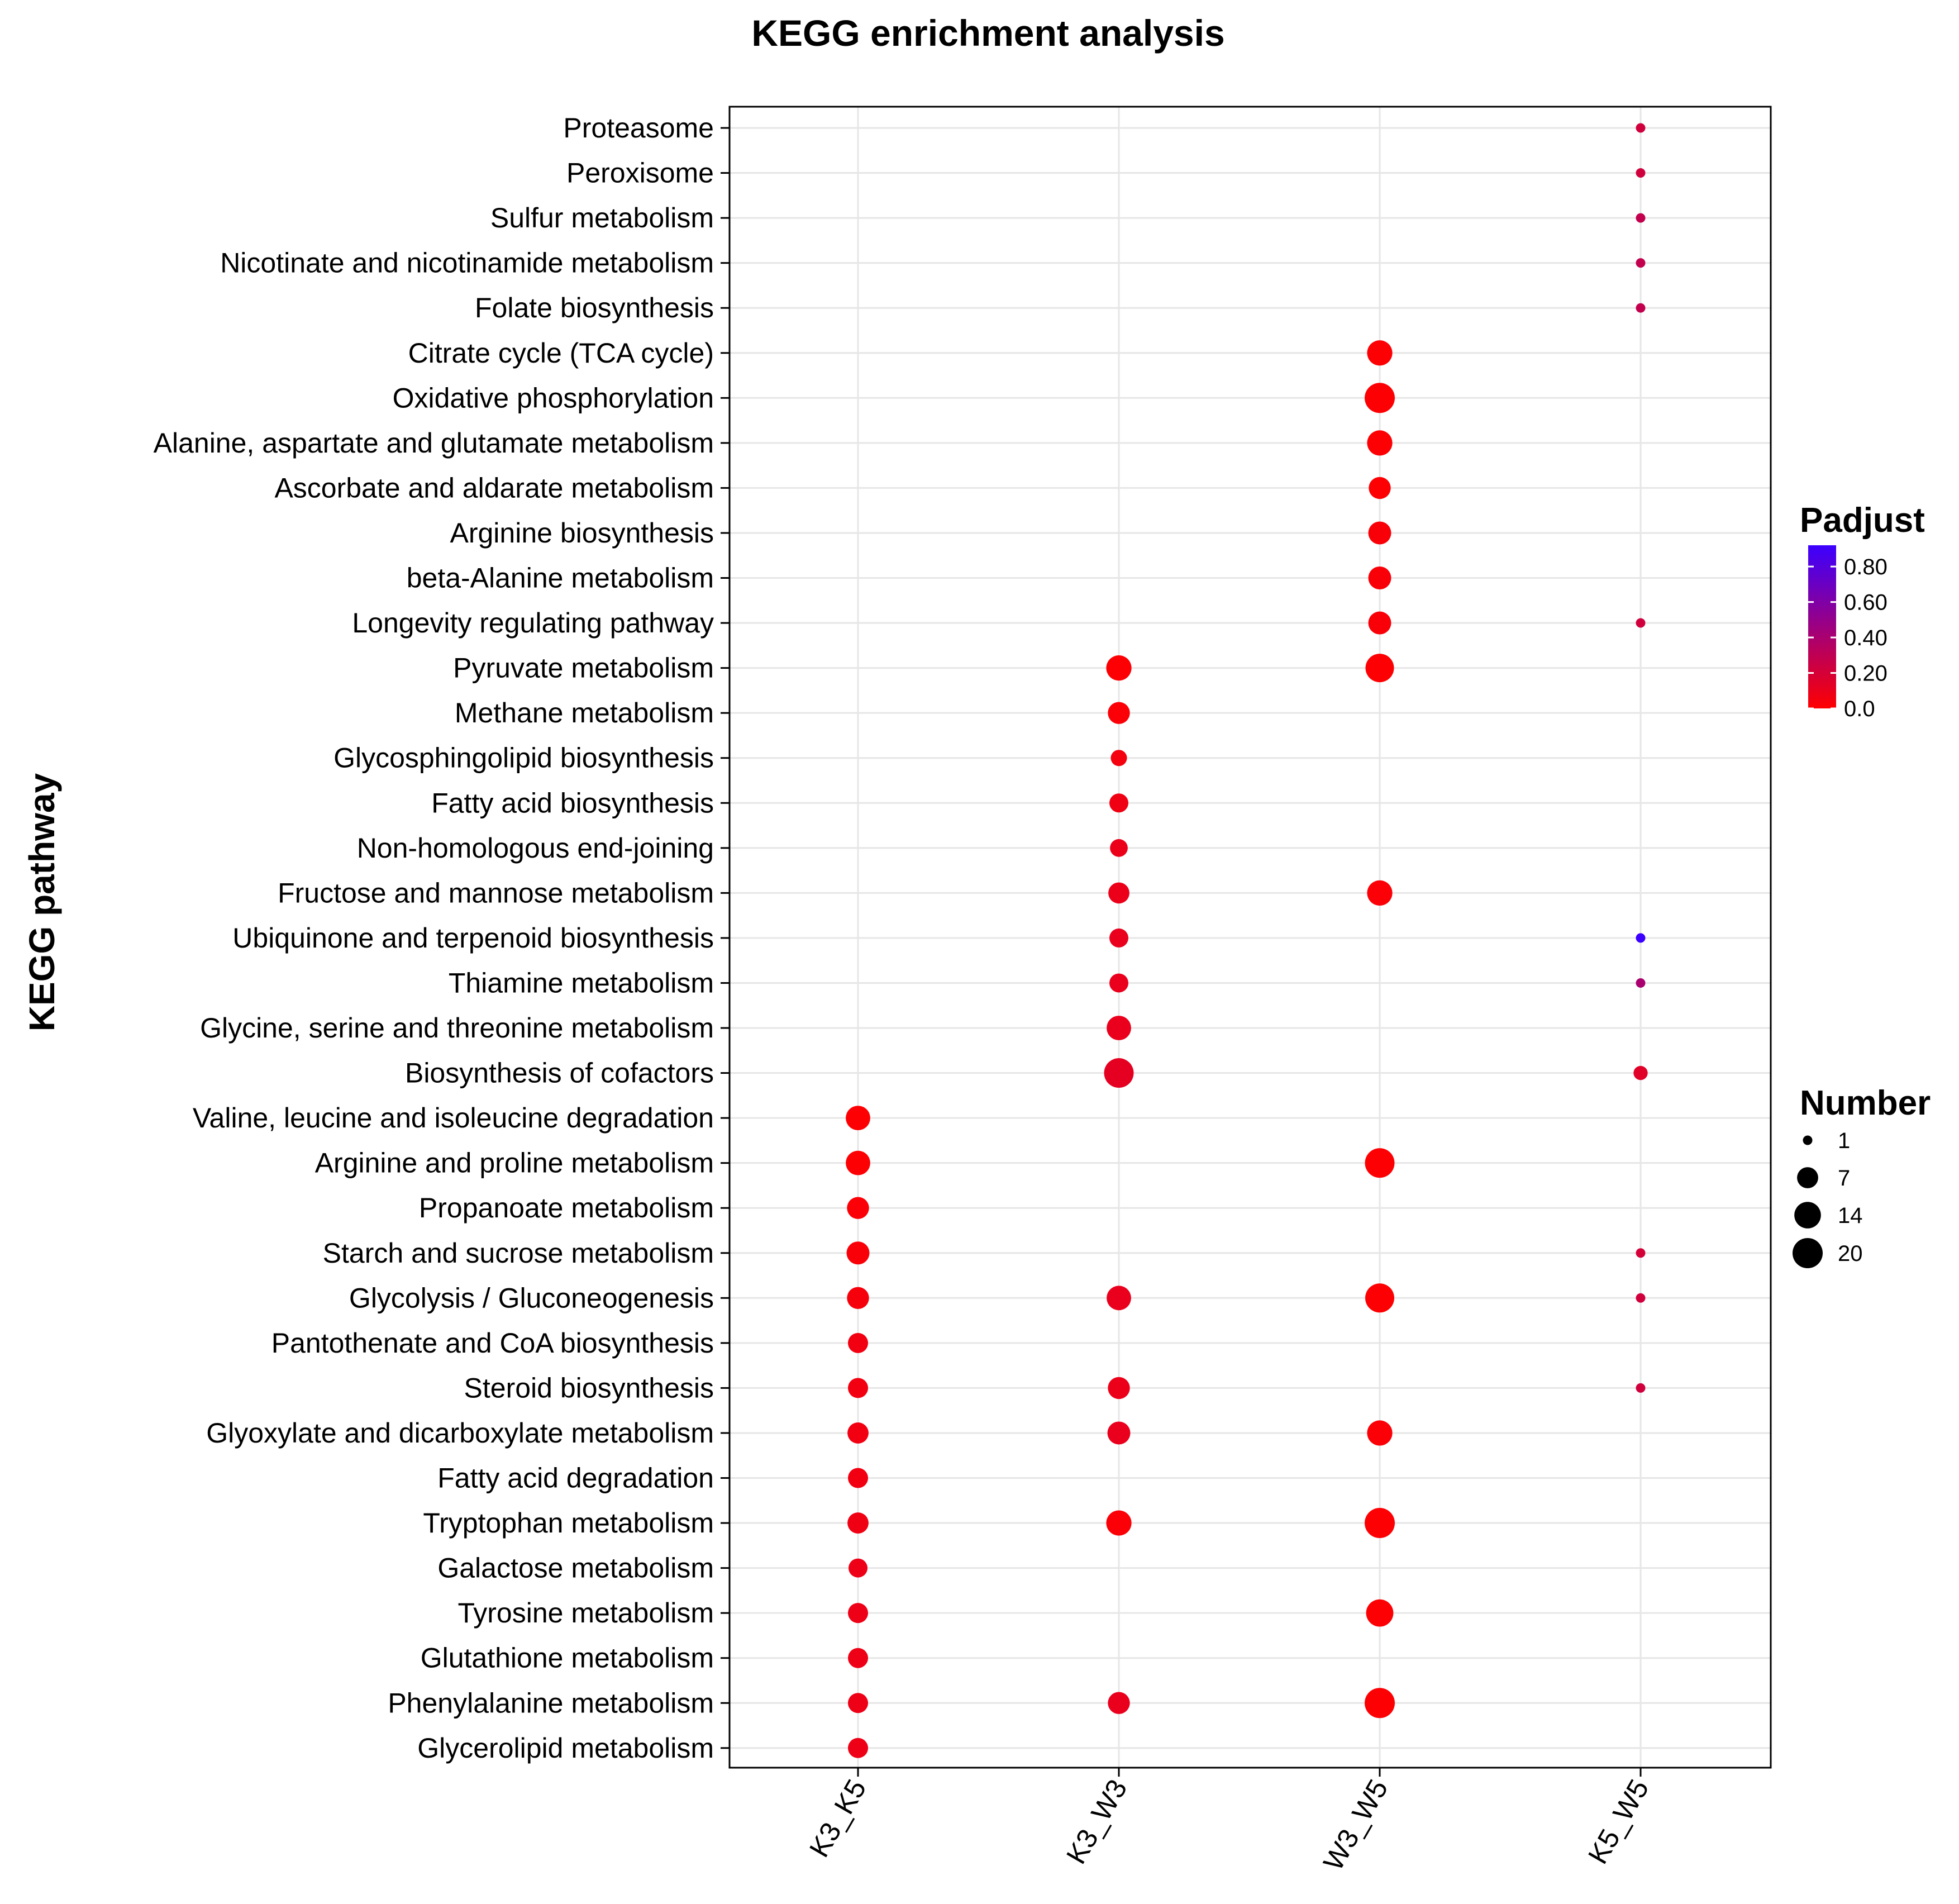  What do you see at coordinates (460, 1433) in the screenshot?
I see `y-tick-label: Glyoxylate and dicarboxylate metabolism` at bounding box center [460, 1433].